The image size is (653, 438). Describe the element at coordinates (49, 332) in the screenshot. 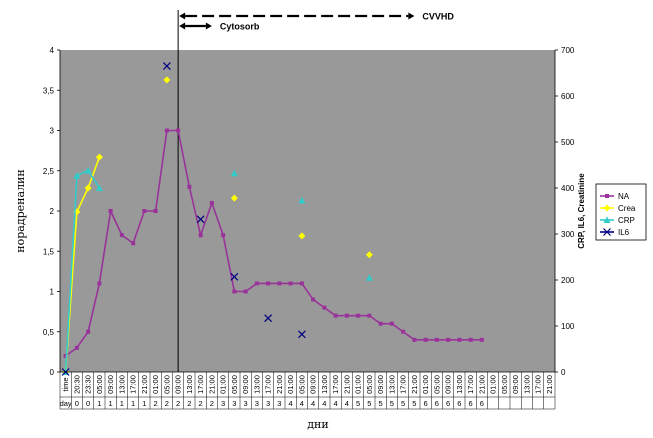

I see `y-tick-label: 0,5` at that location.